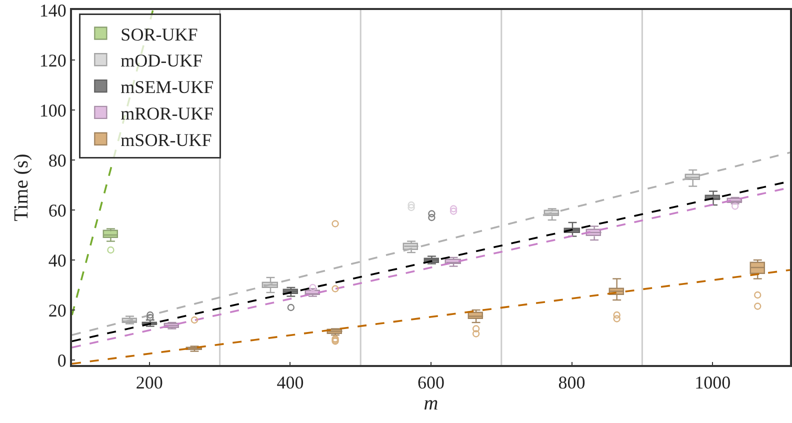 This screenshot has height=423, width=792. I want to click on legend-label: SOR-UKF, so click(159, 34).